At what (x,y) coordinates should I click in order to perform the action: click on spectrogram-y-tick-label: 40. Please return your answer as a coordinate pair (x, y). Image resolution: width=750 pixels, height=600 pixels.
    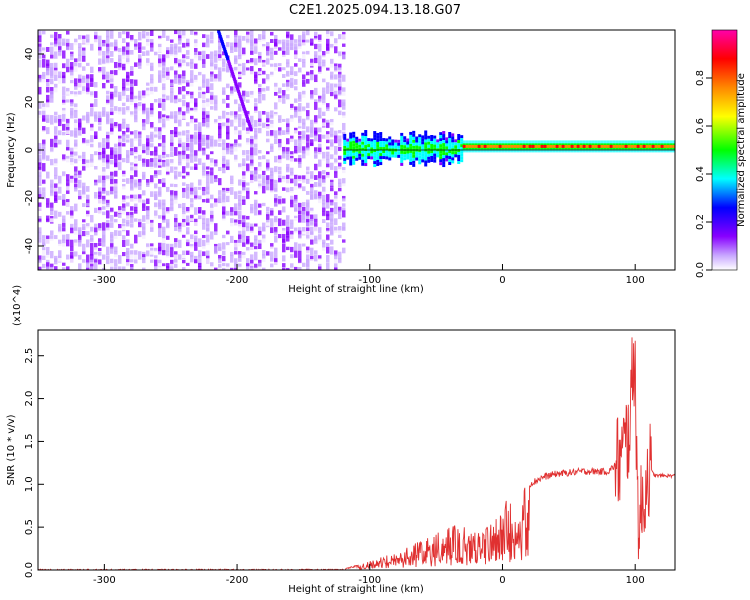
    Looking at the image, I should click on (29, 54).